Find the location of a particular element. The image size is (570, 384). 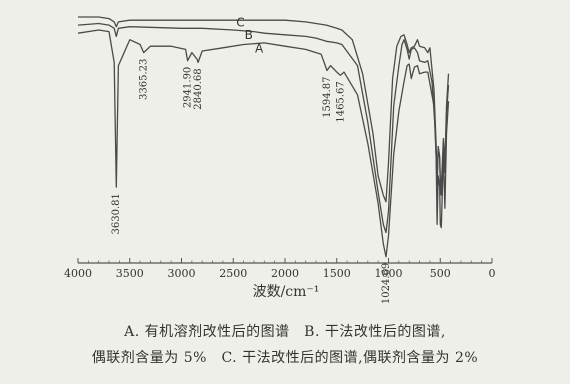

peak-label: 1594.87 is located at coordinates (327, 97).